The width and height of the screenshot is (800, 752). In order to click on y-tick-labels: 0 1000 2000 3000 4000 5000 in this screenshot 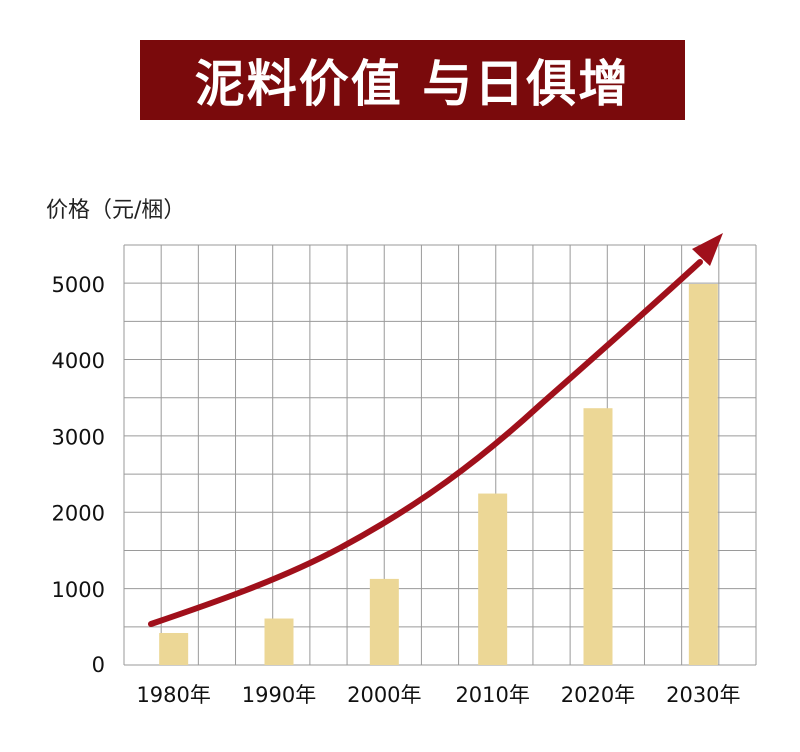, I will do `click(78, 475)`.